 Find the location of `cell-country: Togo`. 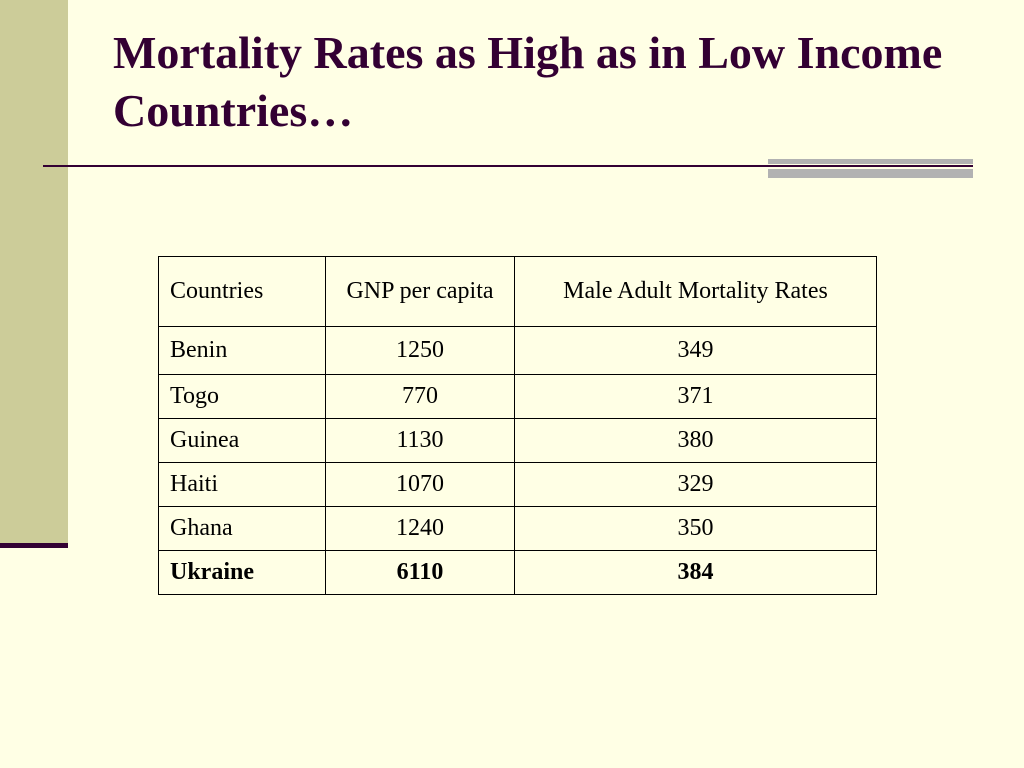

cell-country: Togo is located at coordinates (242, 396).